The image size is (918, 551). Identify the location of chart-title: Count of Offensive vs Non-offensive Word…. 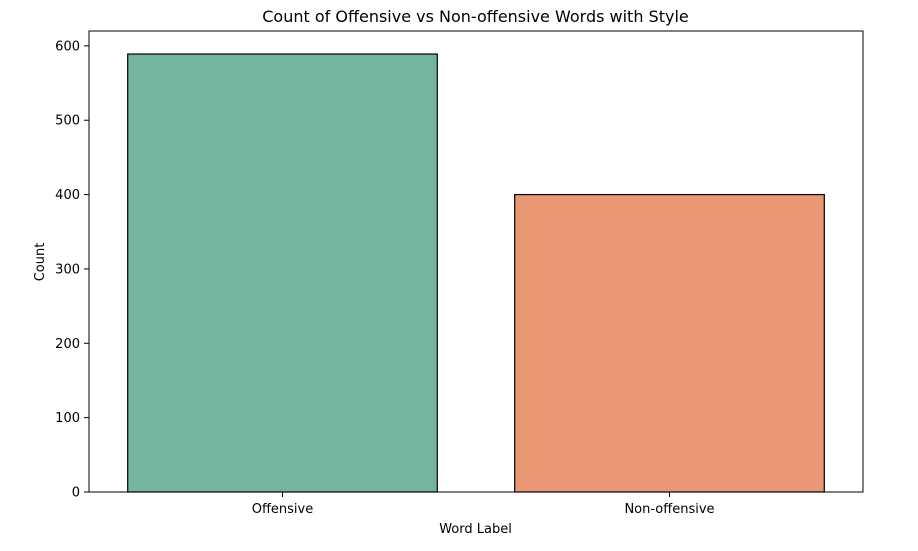
(475, 16).